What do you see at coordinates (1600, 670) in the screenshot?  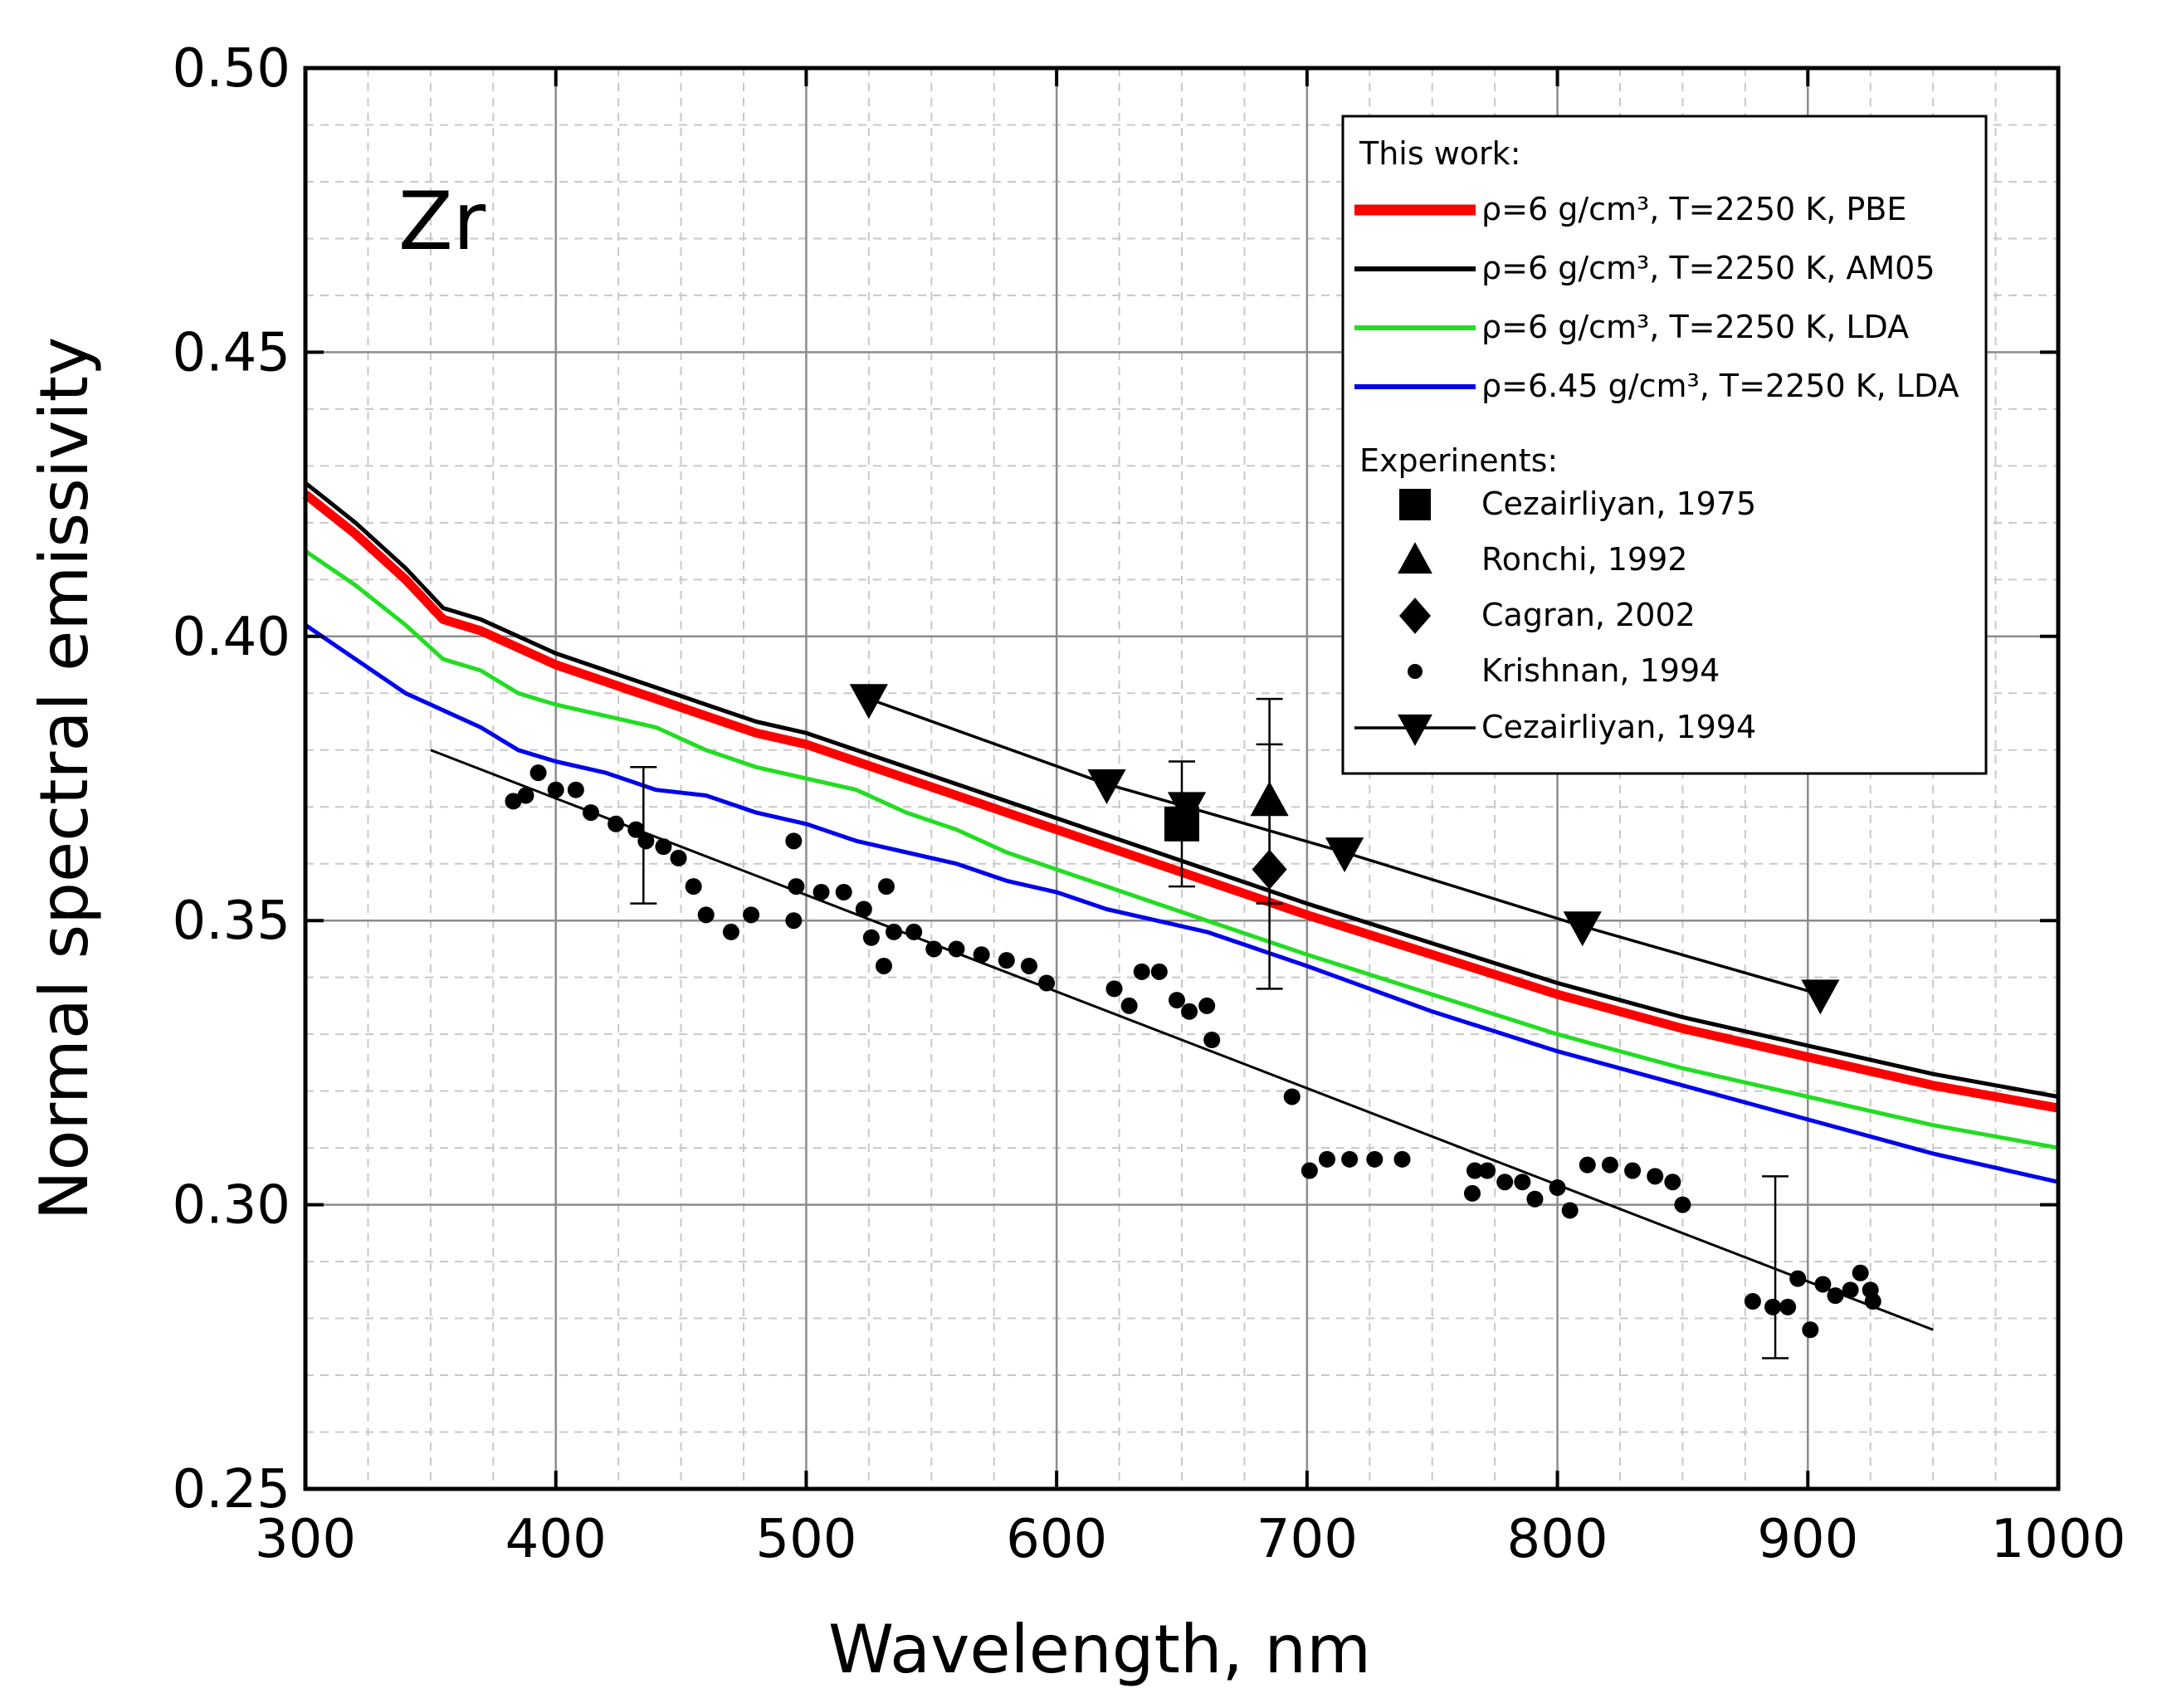 I see `legend-label: Krishnan, 1994` at bounding box center [1600, 670].